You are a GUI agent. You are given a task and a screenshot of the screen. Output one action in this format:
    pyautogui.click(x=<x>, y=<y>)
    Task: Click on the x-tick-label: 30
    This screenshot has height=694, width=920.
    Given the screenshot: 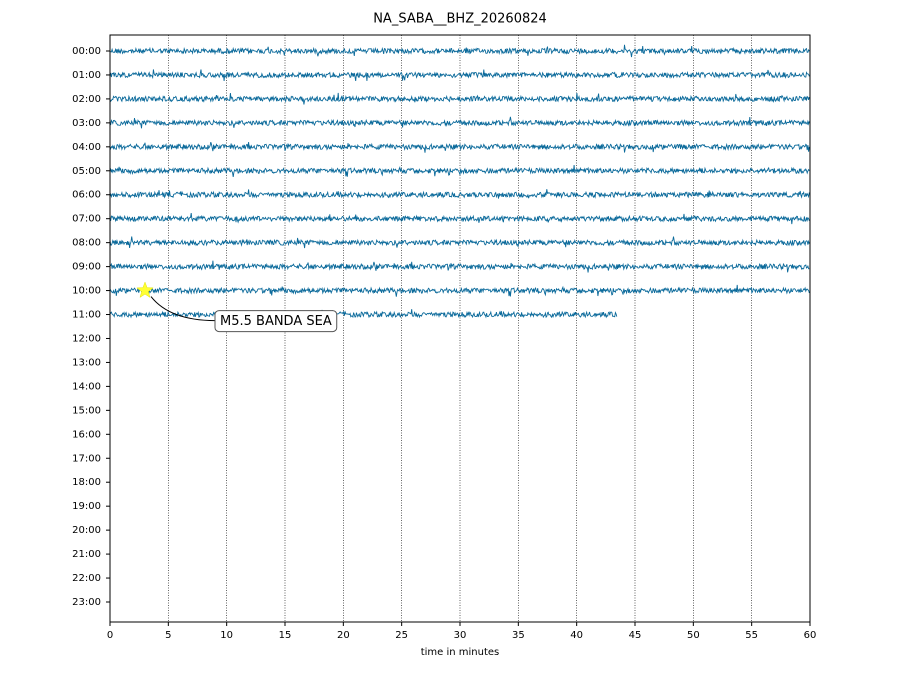 What is the action you would take?
    pyautogui.click(x=460, y=635)
    